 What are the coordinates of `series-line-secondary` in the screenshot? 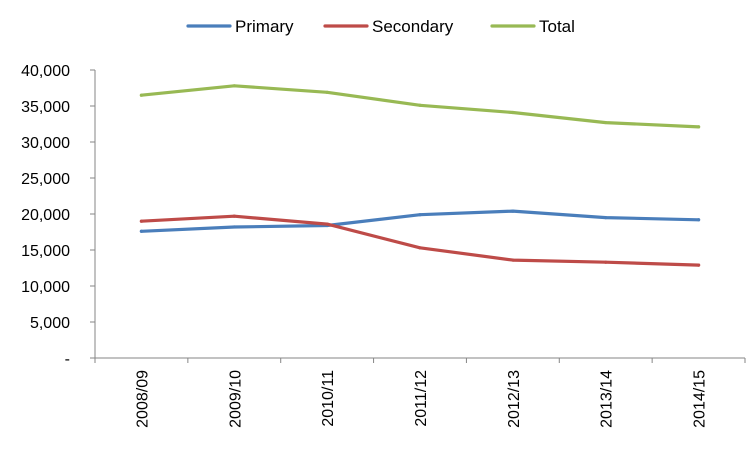 It's located at (420, 240).